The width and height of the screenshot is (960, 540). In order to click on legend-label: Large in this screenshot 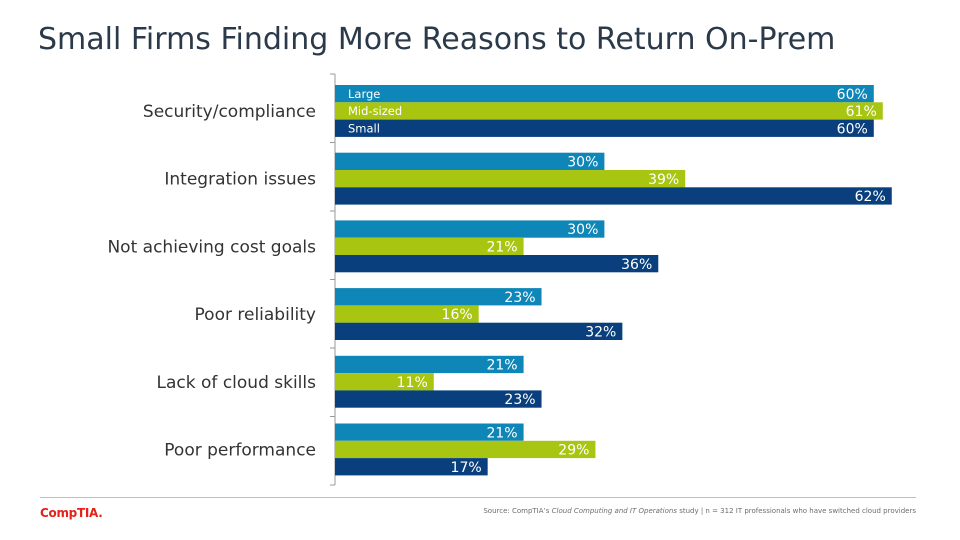, I will do `click(364, 94)`.